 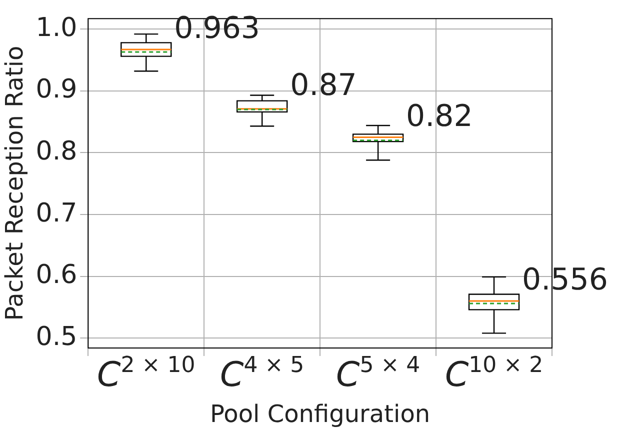 I want to click on y-tick-label: 0.6, so click(x=57, y=275).